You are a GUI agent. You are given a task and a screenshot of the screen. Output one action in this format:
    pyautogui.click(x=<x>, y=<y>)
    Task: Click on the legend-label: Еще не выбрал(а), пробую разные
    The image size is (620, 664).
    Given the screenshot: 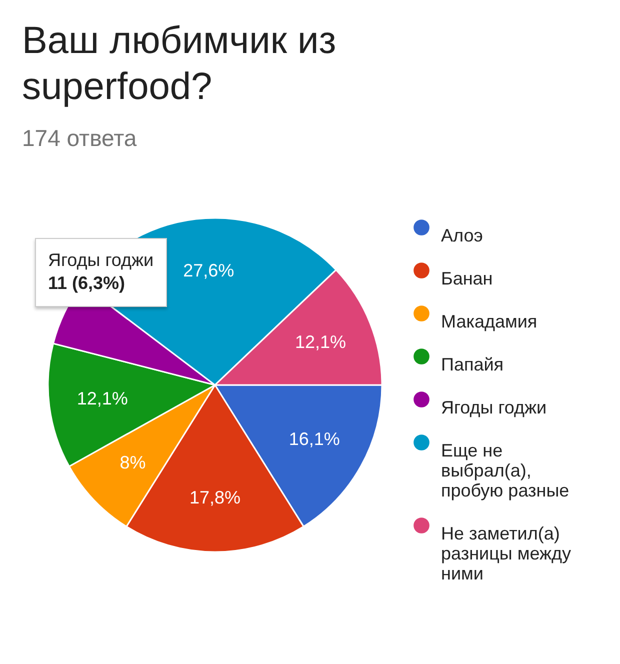 What is the action you would take?
    pyautogui.click(x=505, y=470)
    